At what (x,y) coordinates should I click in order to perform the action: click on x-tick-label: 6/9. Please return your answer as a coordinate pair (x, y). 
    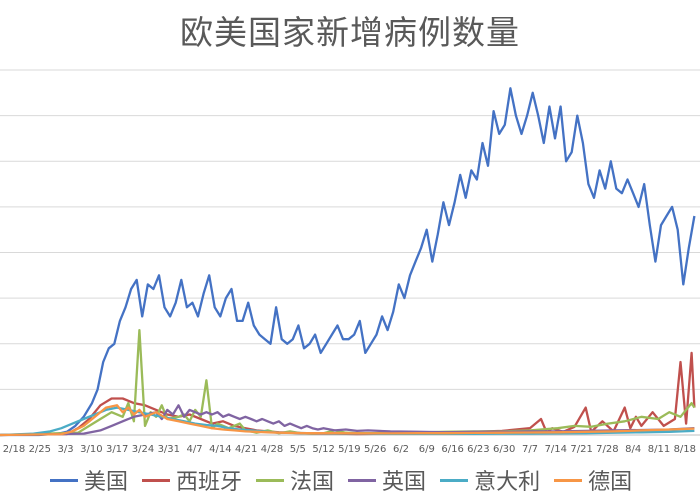
    Looking at the image, I should click on (427, 449).